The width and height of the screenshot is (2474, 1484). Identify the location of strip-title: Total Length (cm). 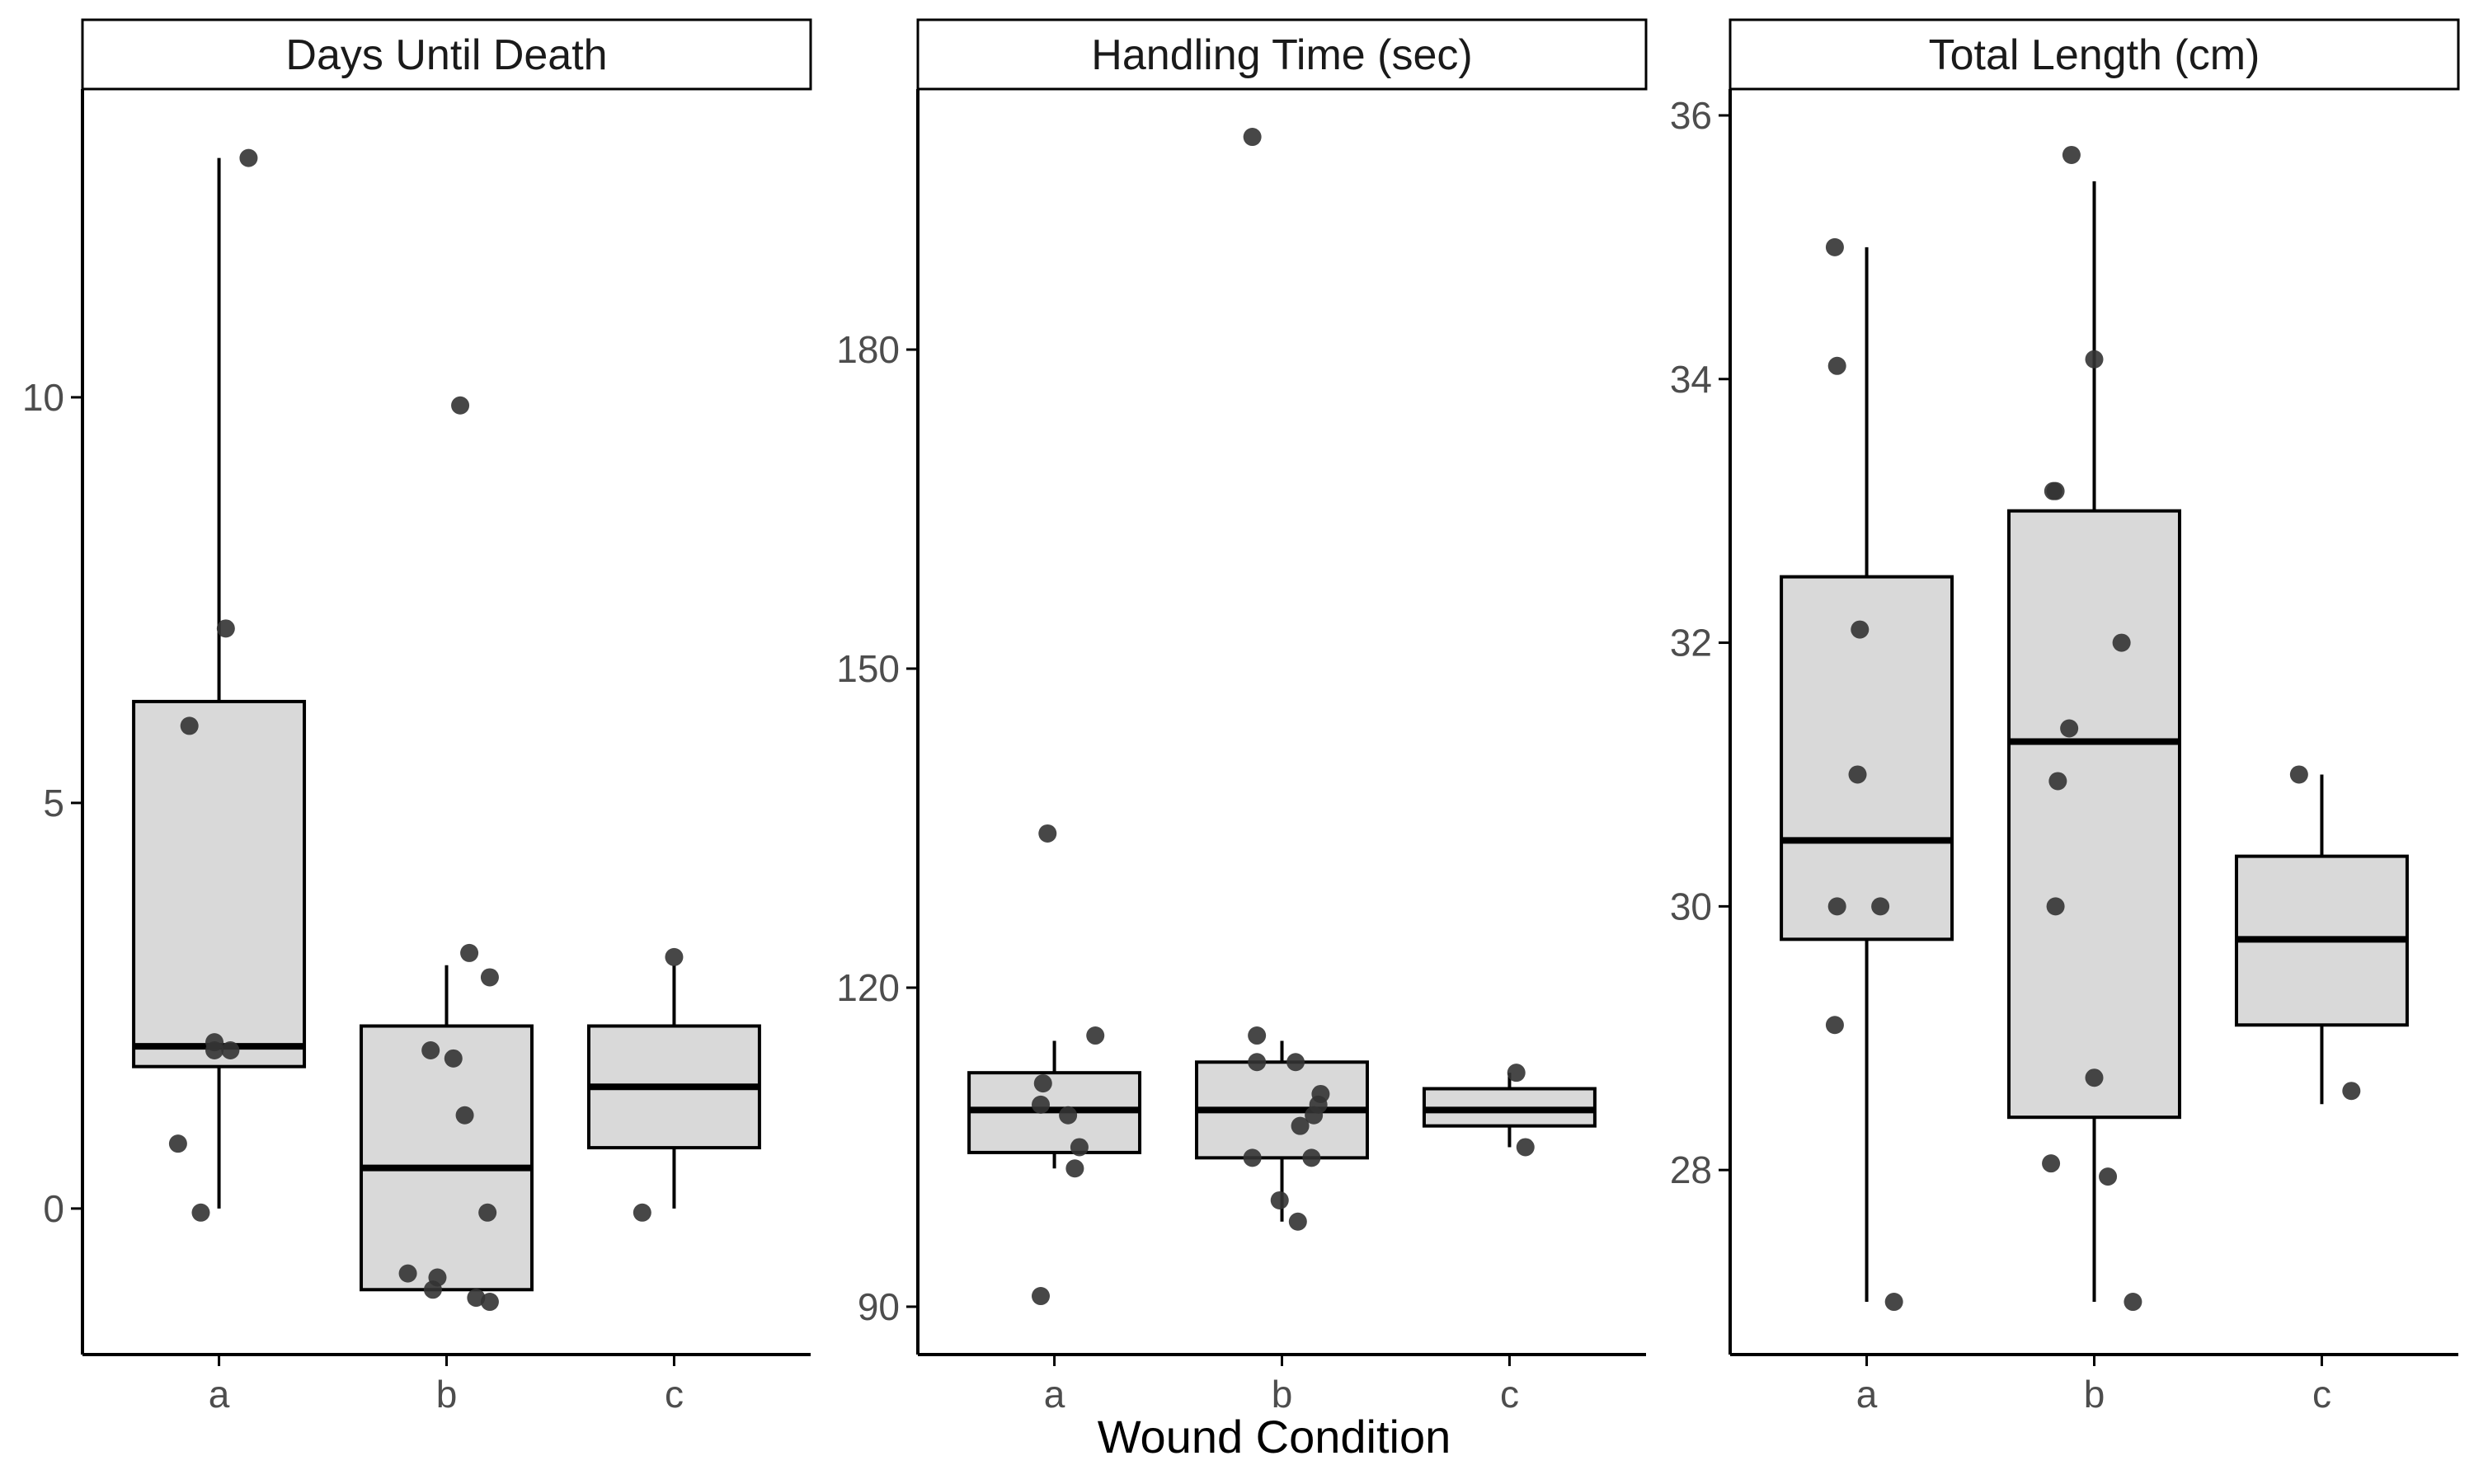
(2094, 55).